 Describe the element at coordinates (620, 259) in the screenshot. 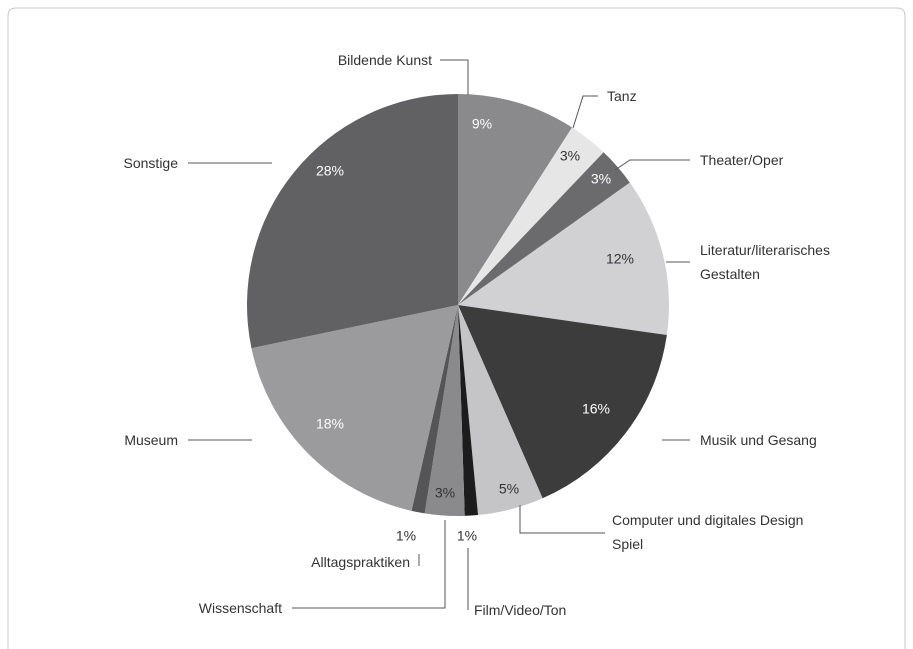

I see `value-label: 12%` at that location.